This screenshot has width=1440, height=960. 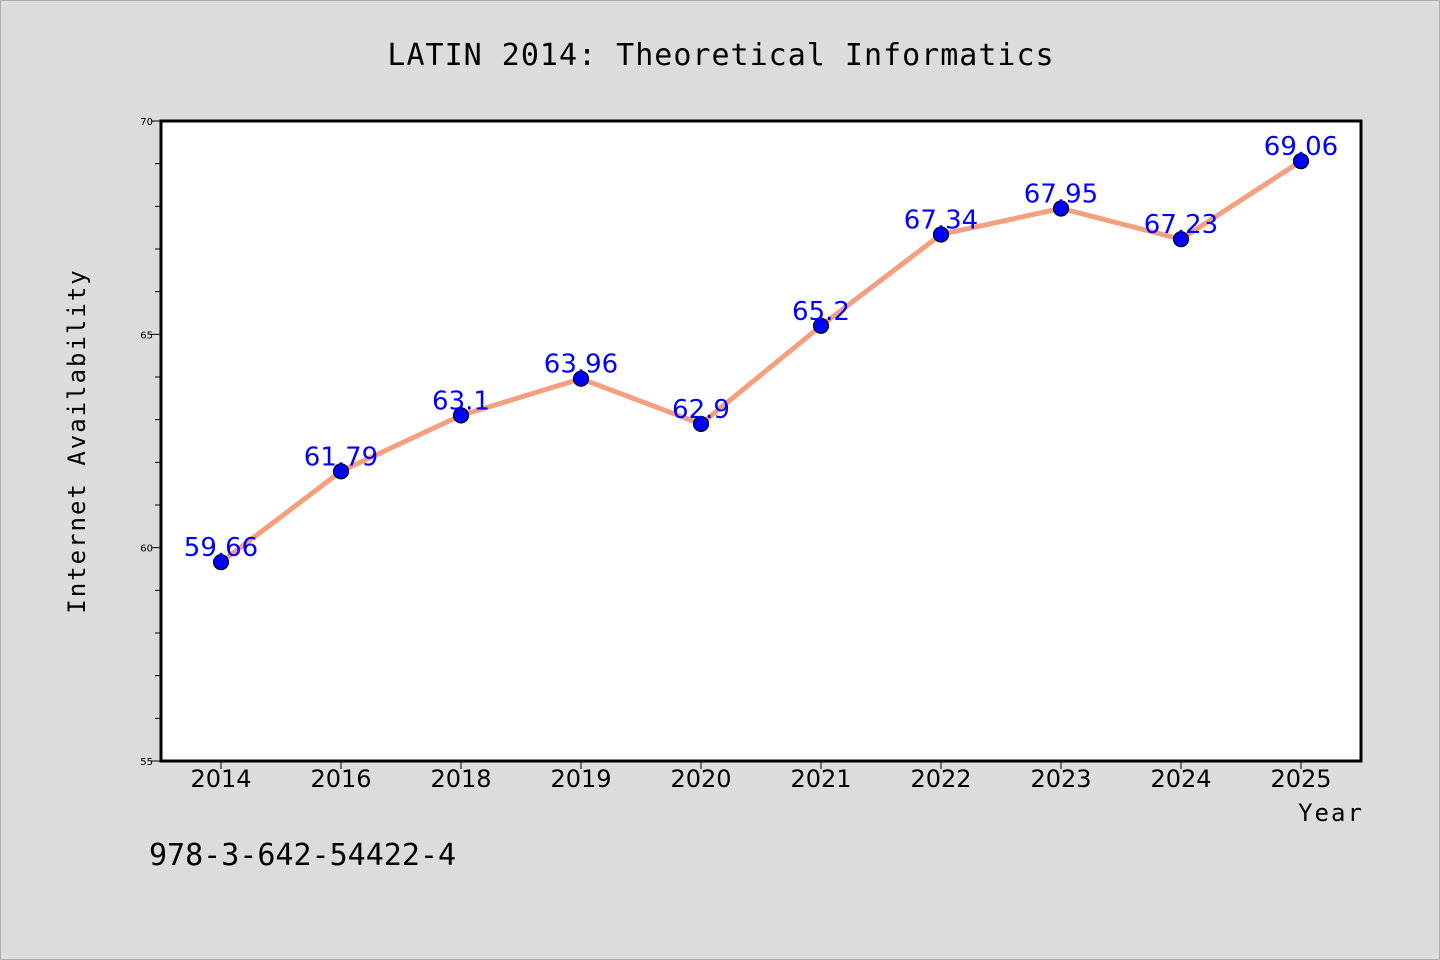 What do you see at coordinates (761, 777) in the screenshot?
I see `x-axis: 2014 2016 2018 2019 2020 2021 2022 2023 2024 2025` at bounding box center [761, 777].